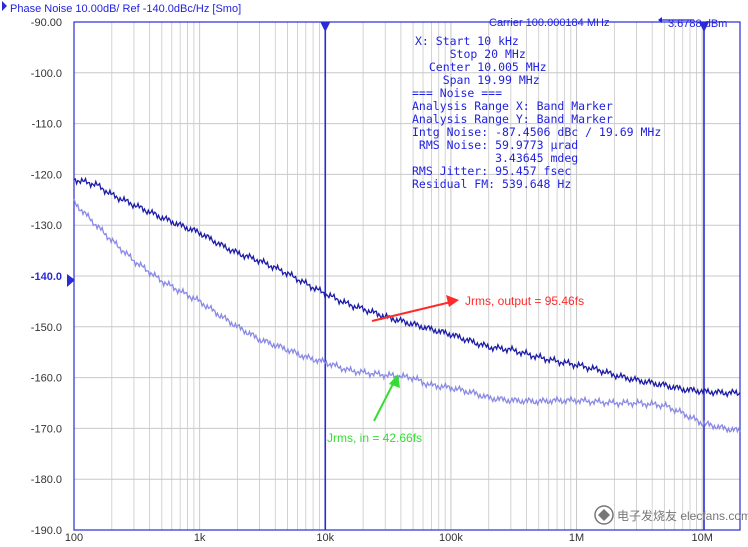  Describe the element at coordinates (457, 93) in the screenshot. I see `readout-line: === Noise ===` at that location.